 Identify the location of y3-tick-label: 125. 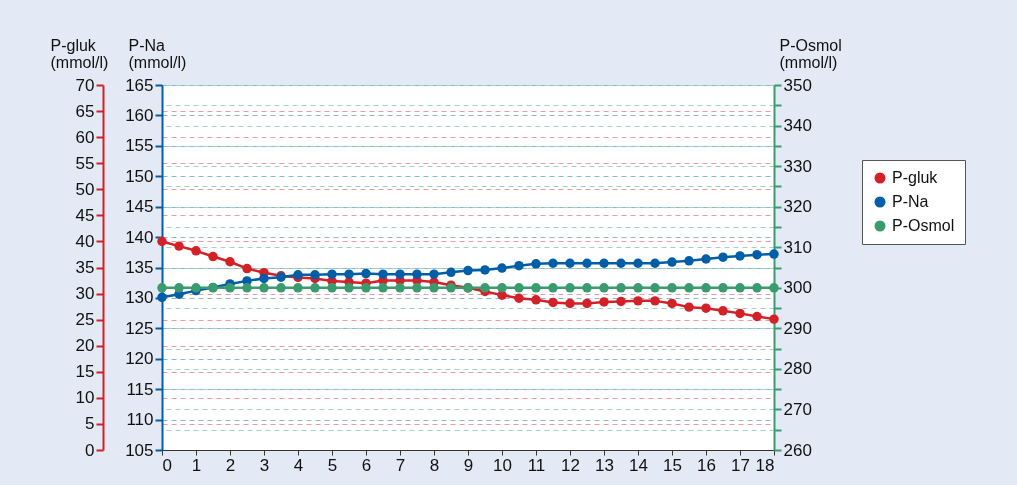
(139, 328).